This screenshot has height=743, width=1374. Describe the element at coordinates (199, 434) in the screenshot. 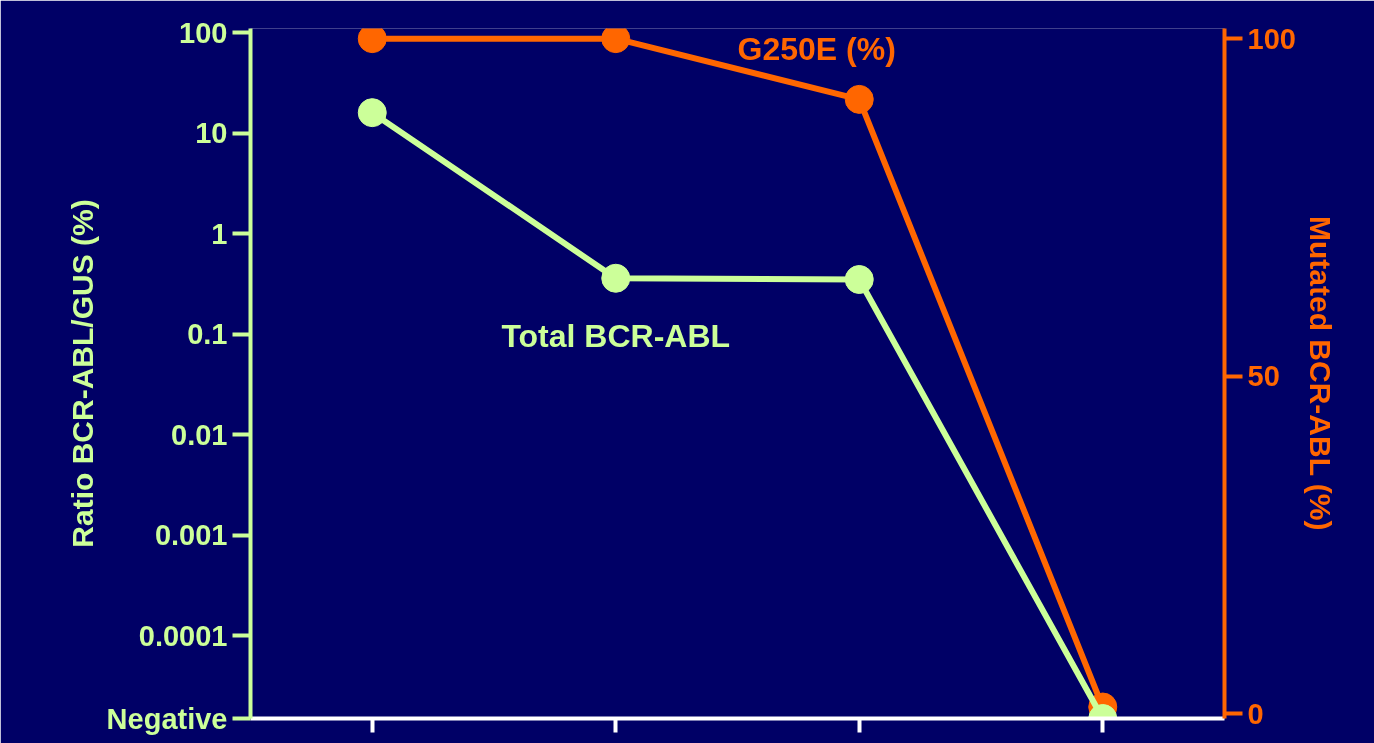

I see `y-tick-label: 0.01` at that location.